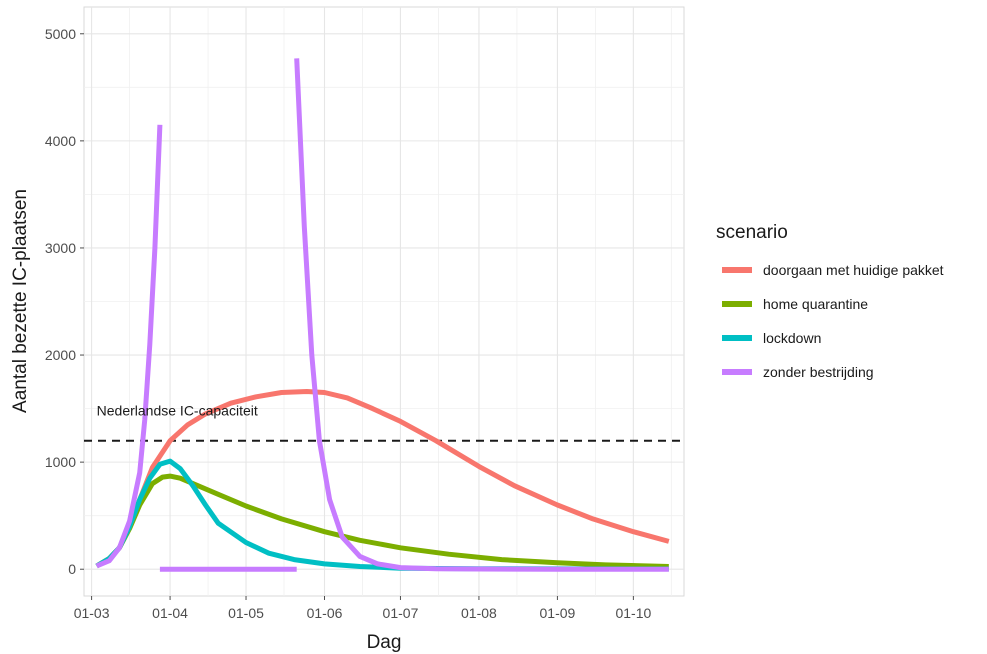  What do you see at coordinates (815, 304) in the screenshot?
I see `legend-label: home quarantine` at bounding box center [815, 304].